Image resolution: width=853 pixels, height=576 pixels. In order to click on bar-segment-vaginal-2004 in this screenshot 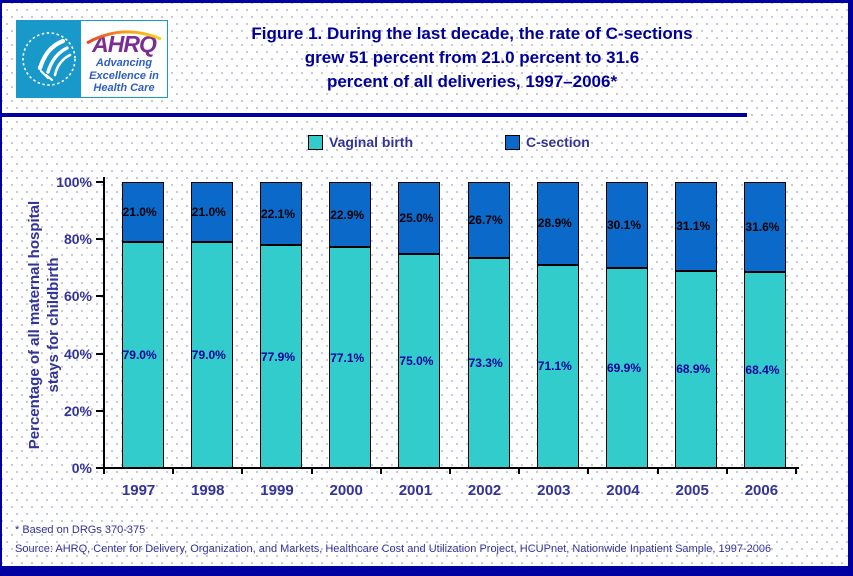, I will do `click(627, 368)`.